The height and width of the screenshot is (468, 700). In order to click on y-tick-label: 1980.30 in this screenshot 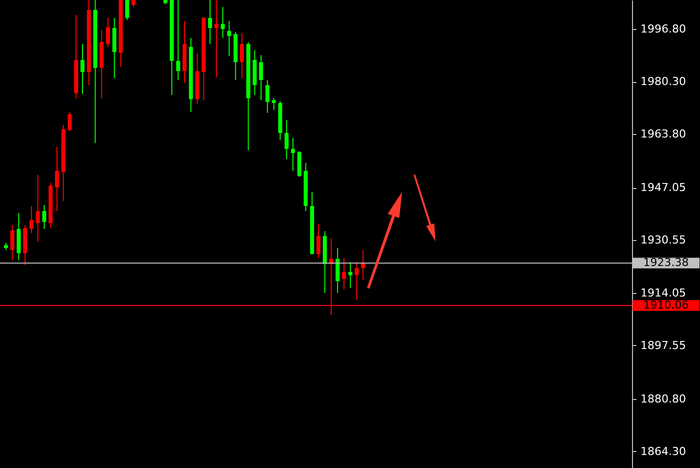, I will do `click(663, 81)`.